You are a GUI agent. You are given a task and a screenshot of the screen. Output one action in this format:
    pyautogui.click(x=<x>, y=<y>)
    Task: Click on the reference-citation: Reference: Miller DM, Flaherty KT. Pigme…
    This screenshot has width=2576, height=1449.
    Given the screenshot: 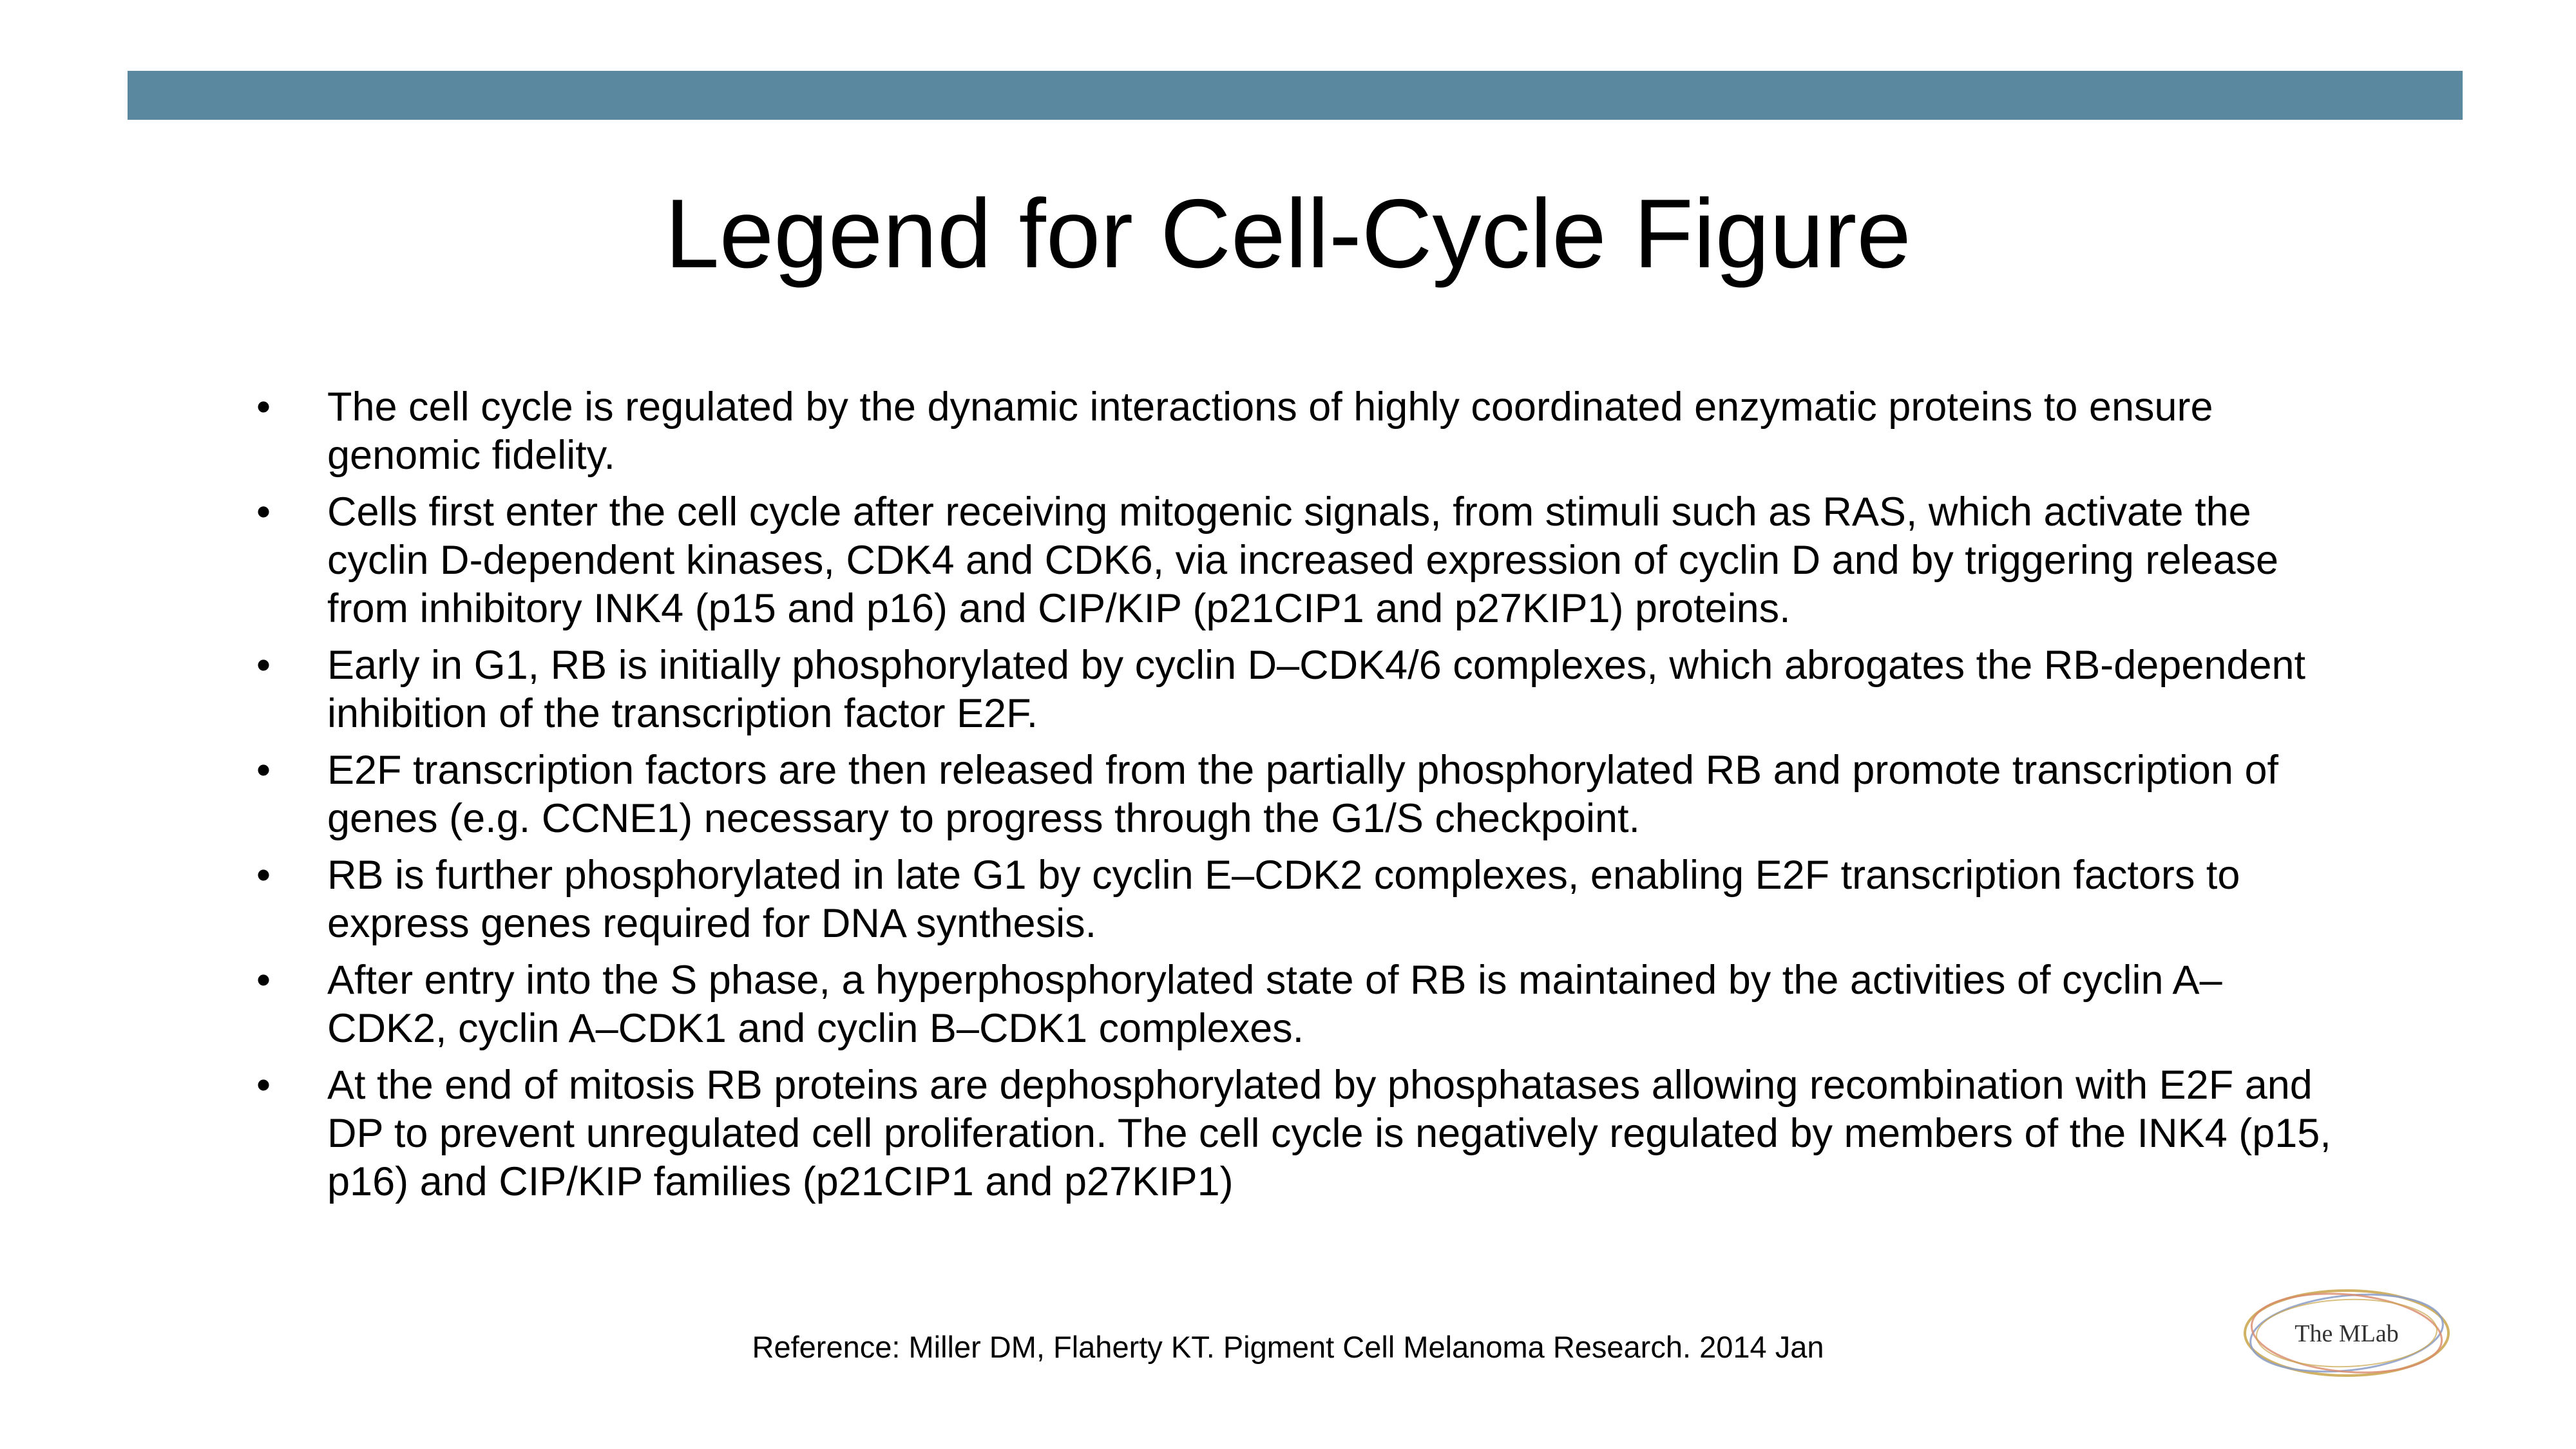 What is the action you would take?
    pyautogui.click(x=1288, y=1347)
    